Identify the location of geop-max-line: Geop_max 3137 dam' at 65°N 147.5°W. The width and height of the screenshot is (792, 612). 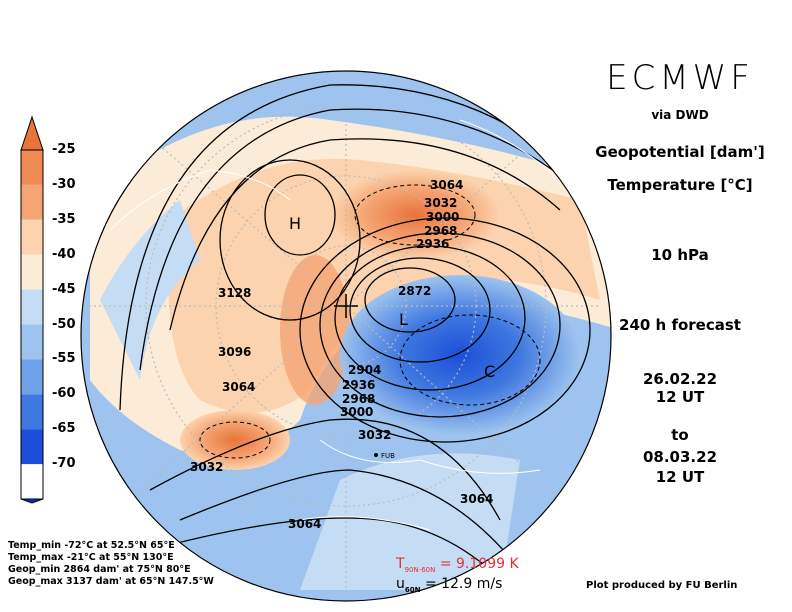
(111, 581).